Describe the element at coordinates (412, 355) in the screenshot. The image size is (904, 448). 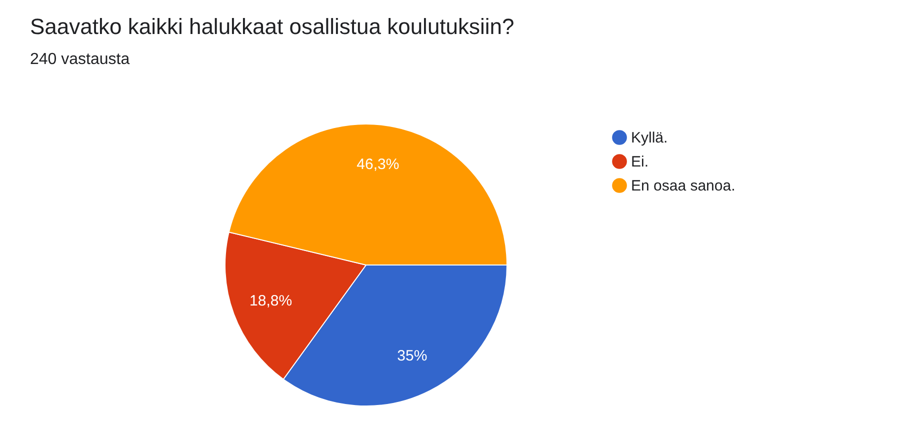
I see `data-label: 35%` at that location.